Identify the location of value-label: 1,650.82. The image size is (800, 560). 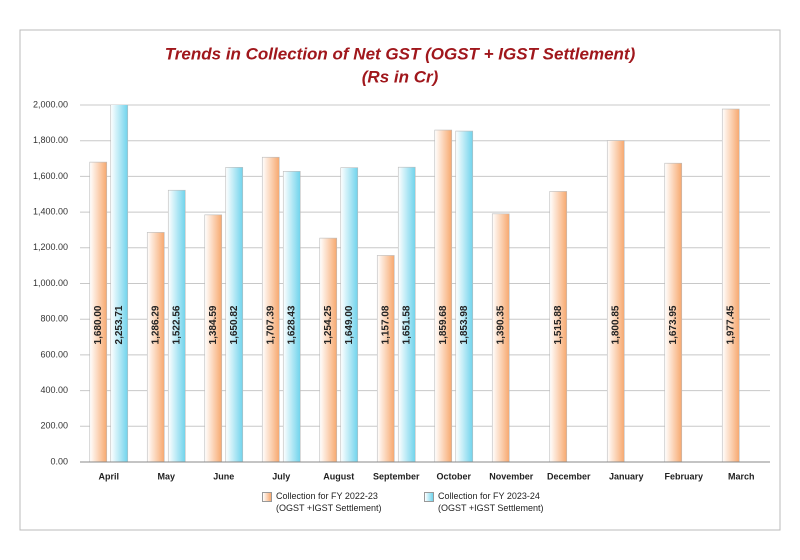
(234, 324).